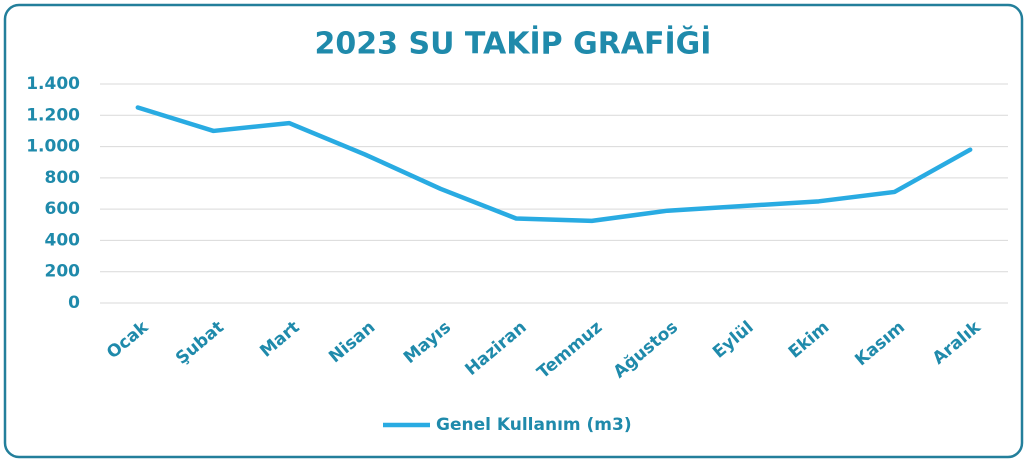 This screenshot has height=462, width=1027. Describe the element at coordinates (53, 84) in the screenshot. I see `y-tick-label: 1.400` at that location.